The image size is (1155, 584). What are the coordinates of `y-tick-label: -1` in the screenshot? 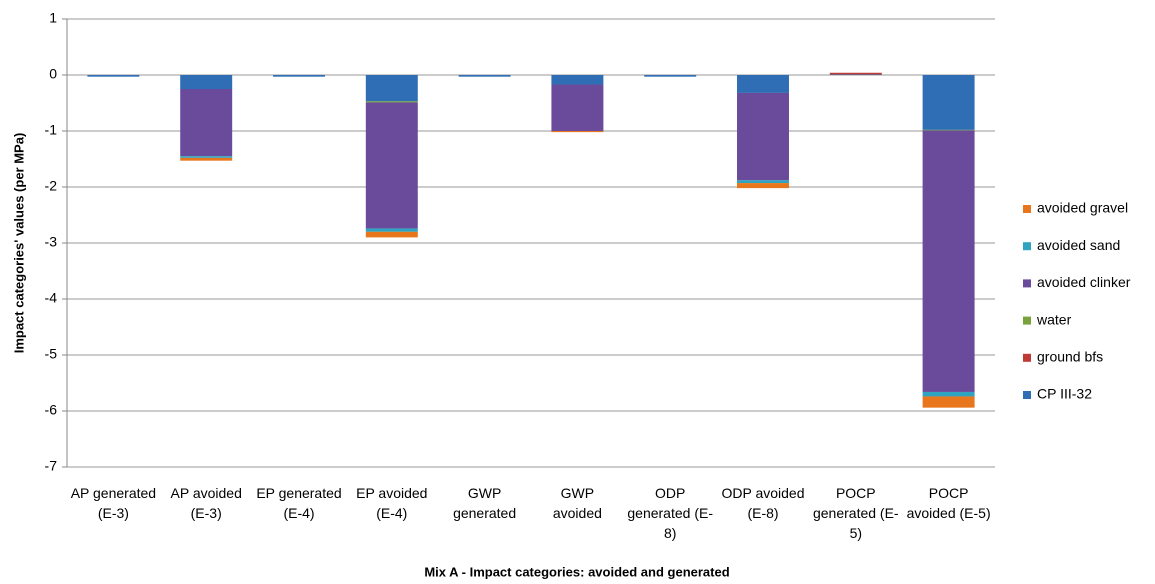 It's located at (51, 130).